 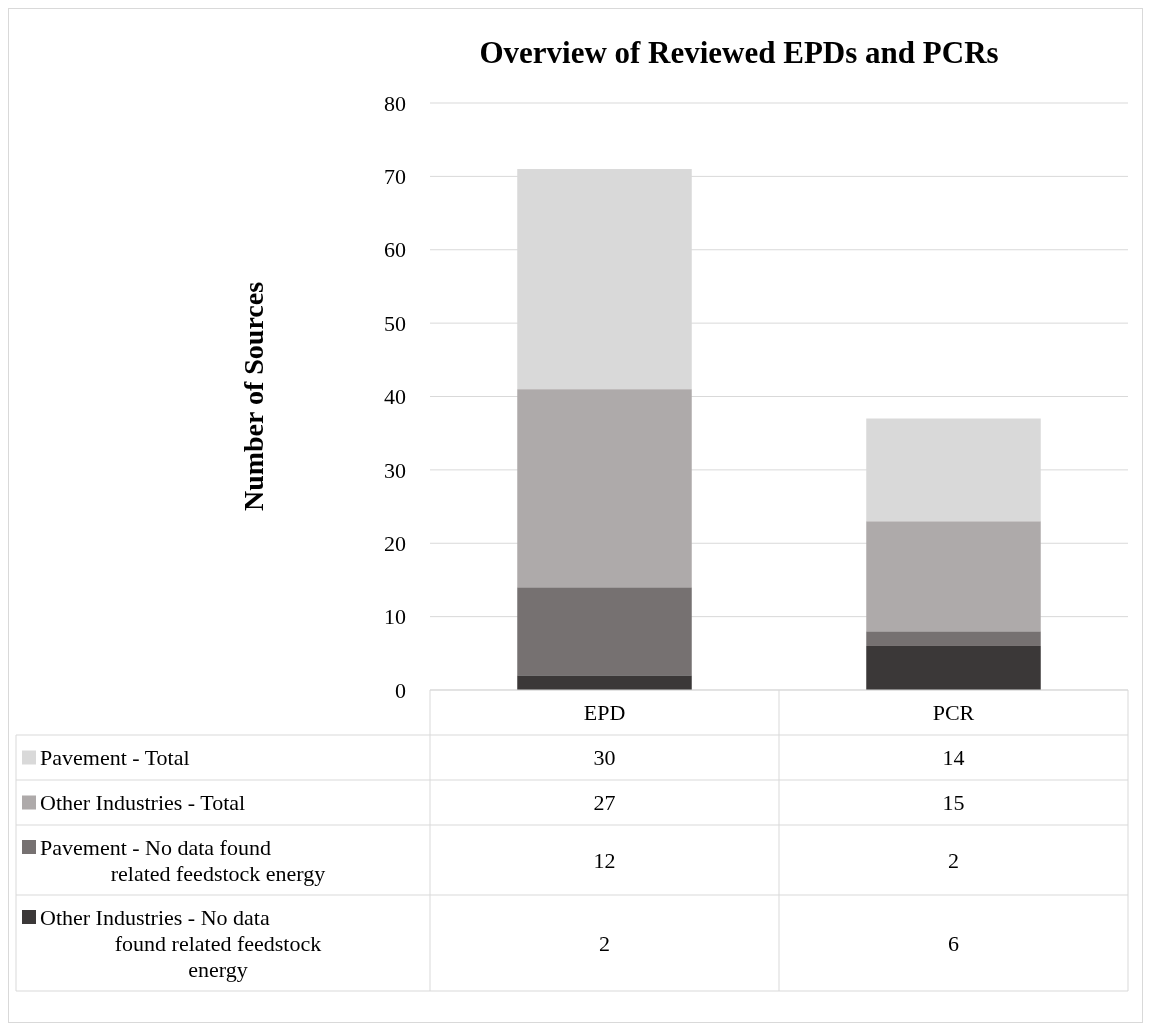 What do you see at coordinates (395, 323) in the screenshot?
I see `y-tick-label: 50` at bounding box center [395, 323].